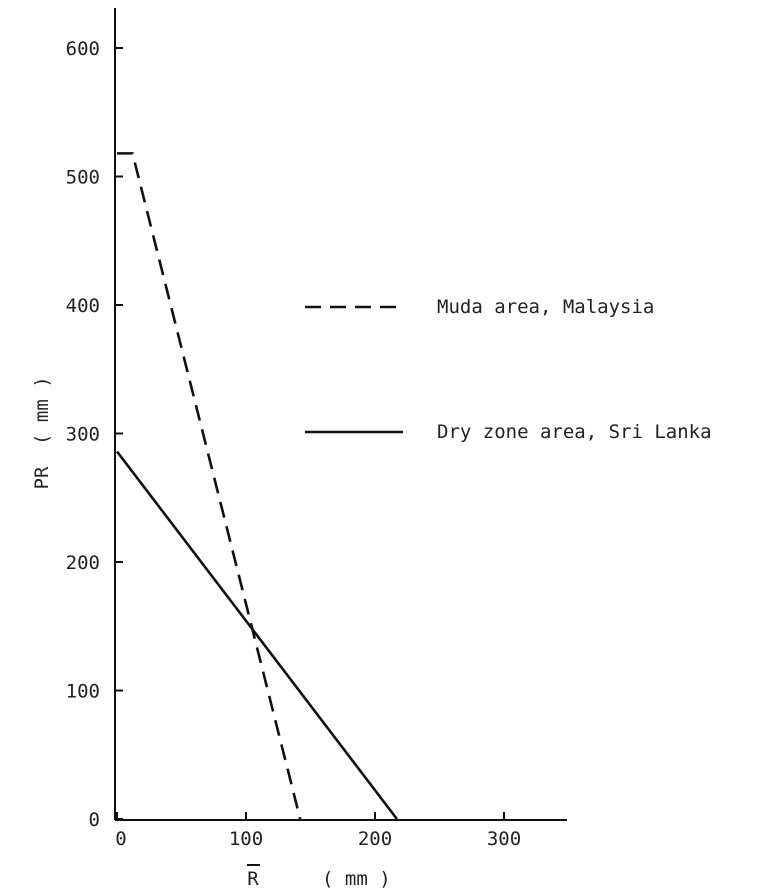  Describe the element at coordinates (318, 831) in the screenshot. I see `x-axis-ticks: 0 100 200 300` at that location.